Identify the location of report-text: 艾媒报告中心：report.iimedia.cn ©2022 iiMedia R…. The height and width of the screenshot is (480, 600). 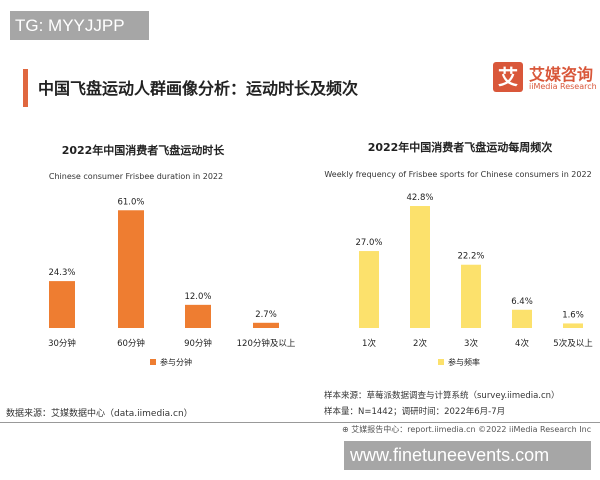
(471, 429).